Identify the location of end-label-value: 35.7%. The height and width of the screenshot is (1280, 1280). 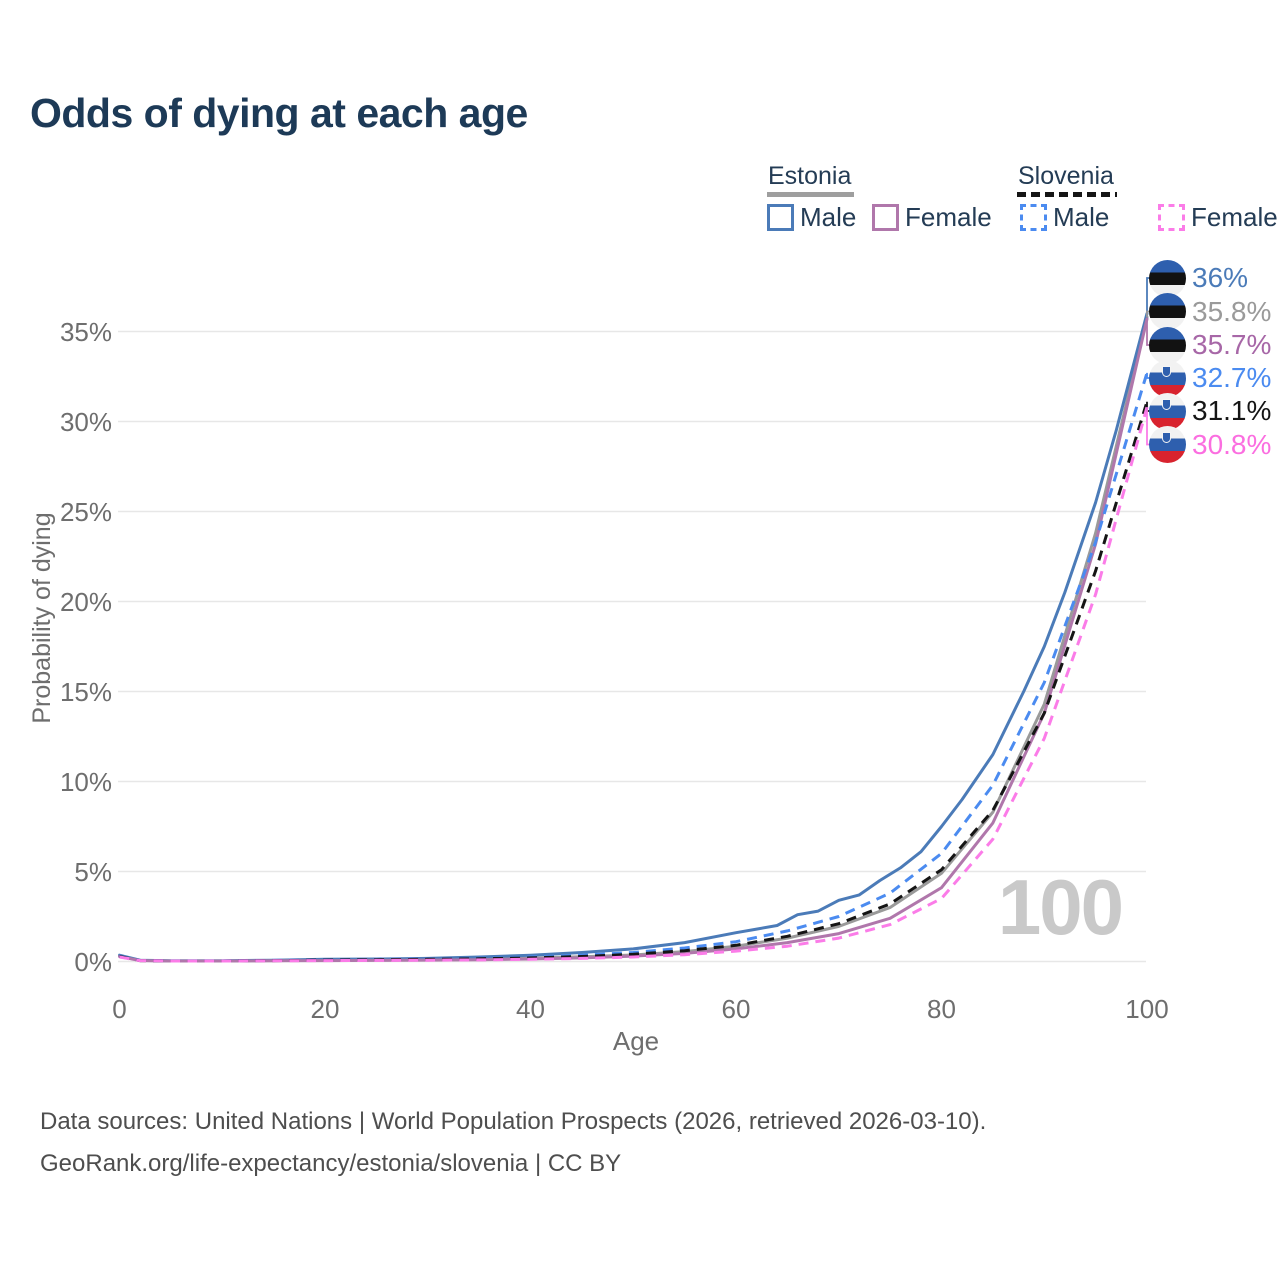
(1232, 344).